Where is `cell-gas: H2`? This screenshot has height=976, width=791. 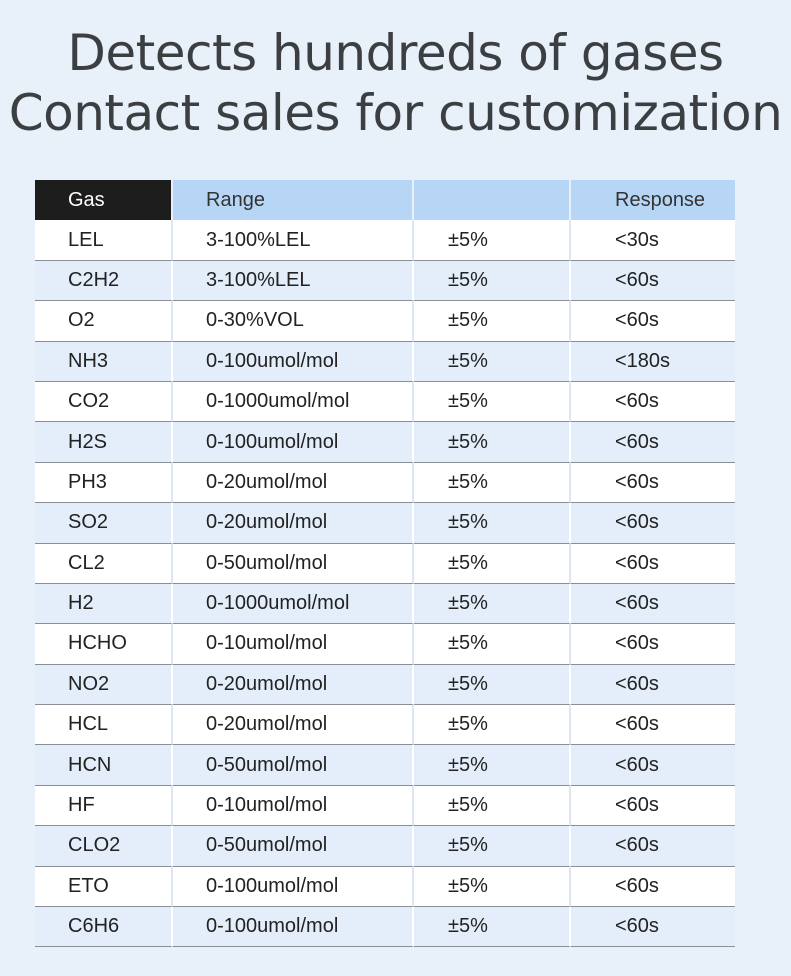 cell-gas: H2 is located at coordinates (104, 604).